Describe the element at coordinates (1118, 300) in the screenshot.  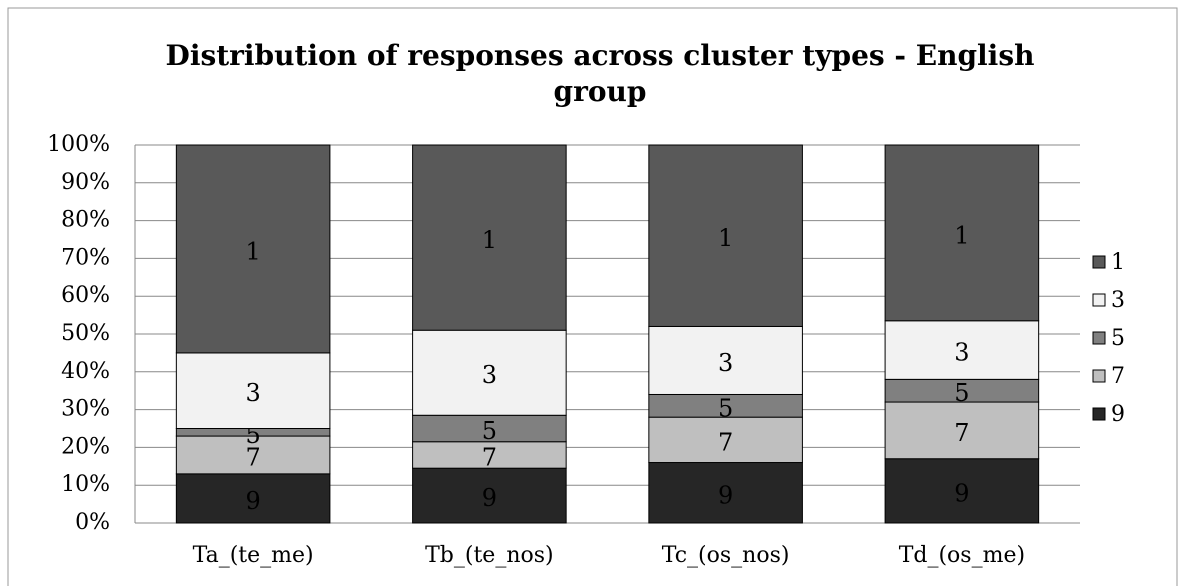
I see `legend-label: 3` at that location.